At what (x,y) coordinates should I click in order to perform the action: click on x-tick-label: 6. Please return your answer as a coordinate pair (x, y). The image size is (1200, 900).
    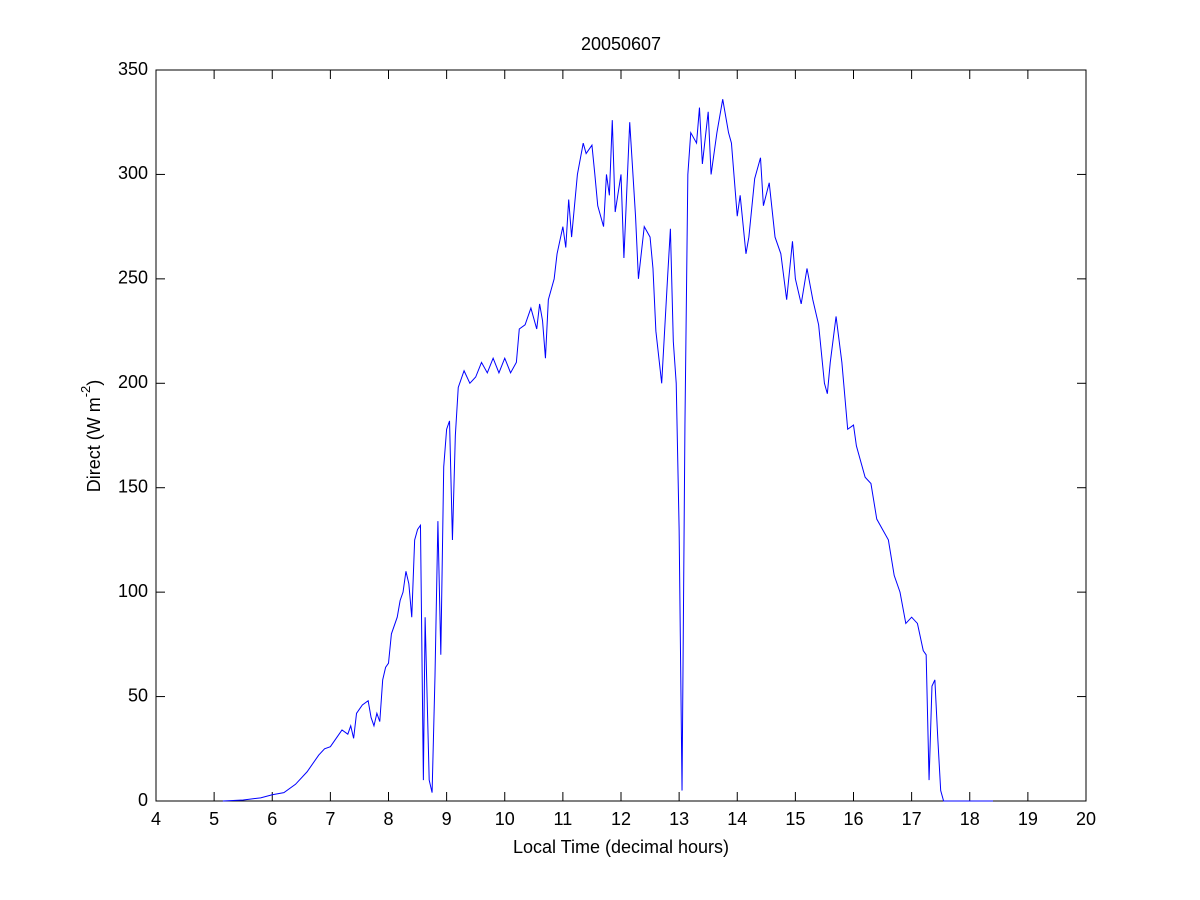
    Looking at the image, I should click on (272, 819).